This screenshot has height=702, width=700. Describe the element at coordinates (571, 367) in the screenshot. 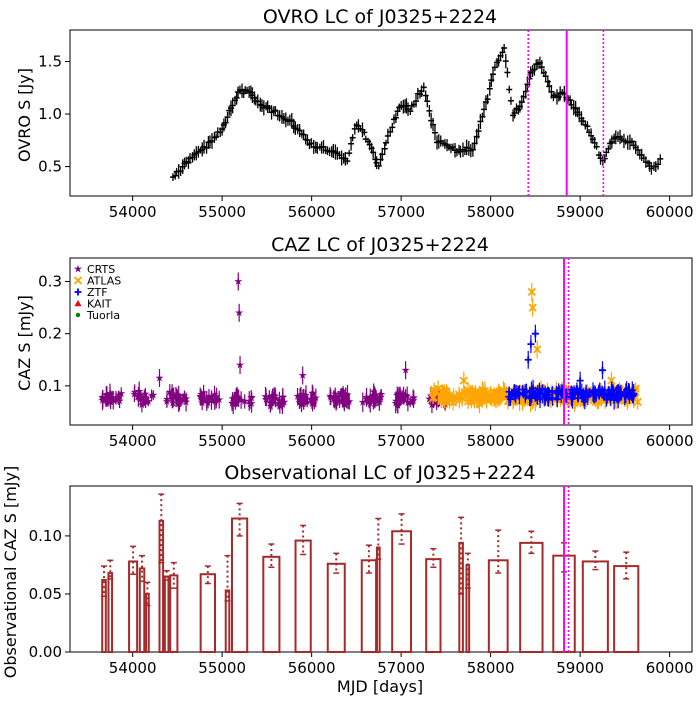

I see `series-ztf` at that location.